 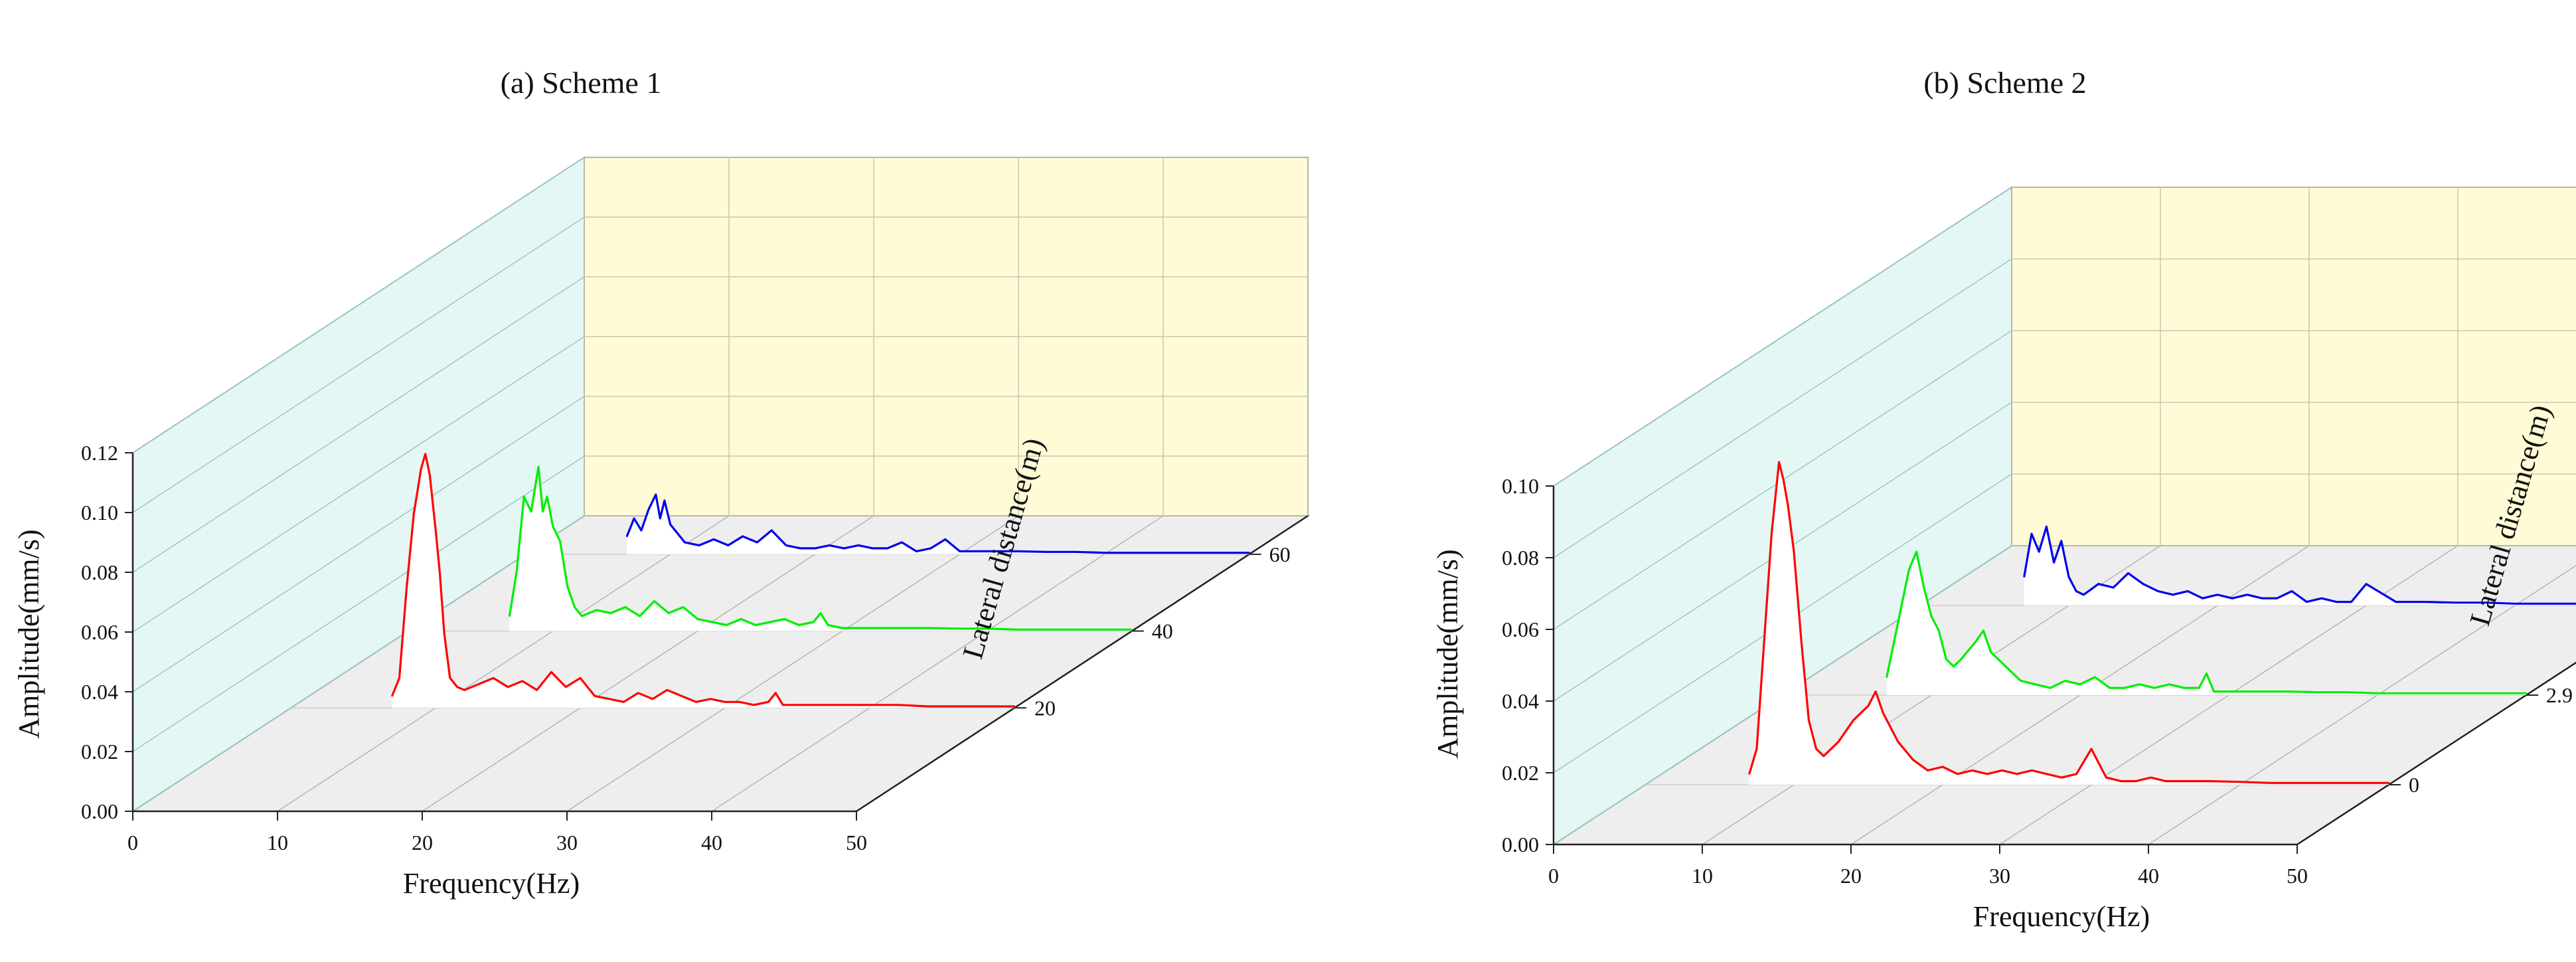 What do you see at coordinates (1851, 876) in the screenshot?
I see `x-tick-label: 20` at bounding box center [1851, 876].